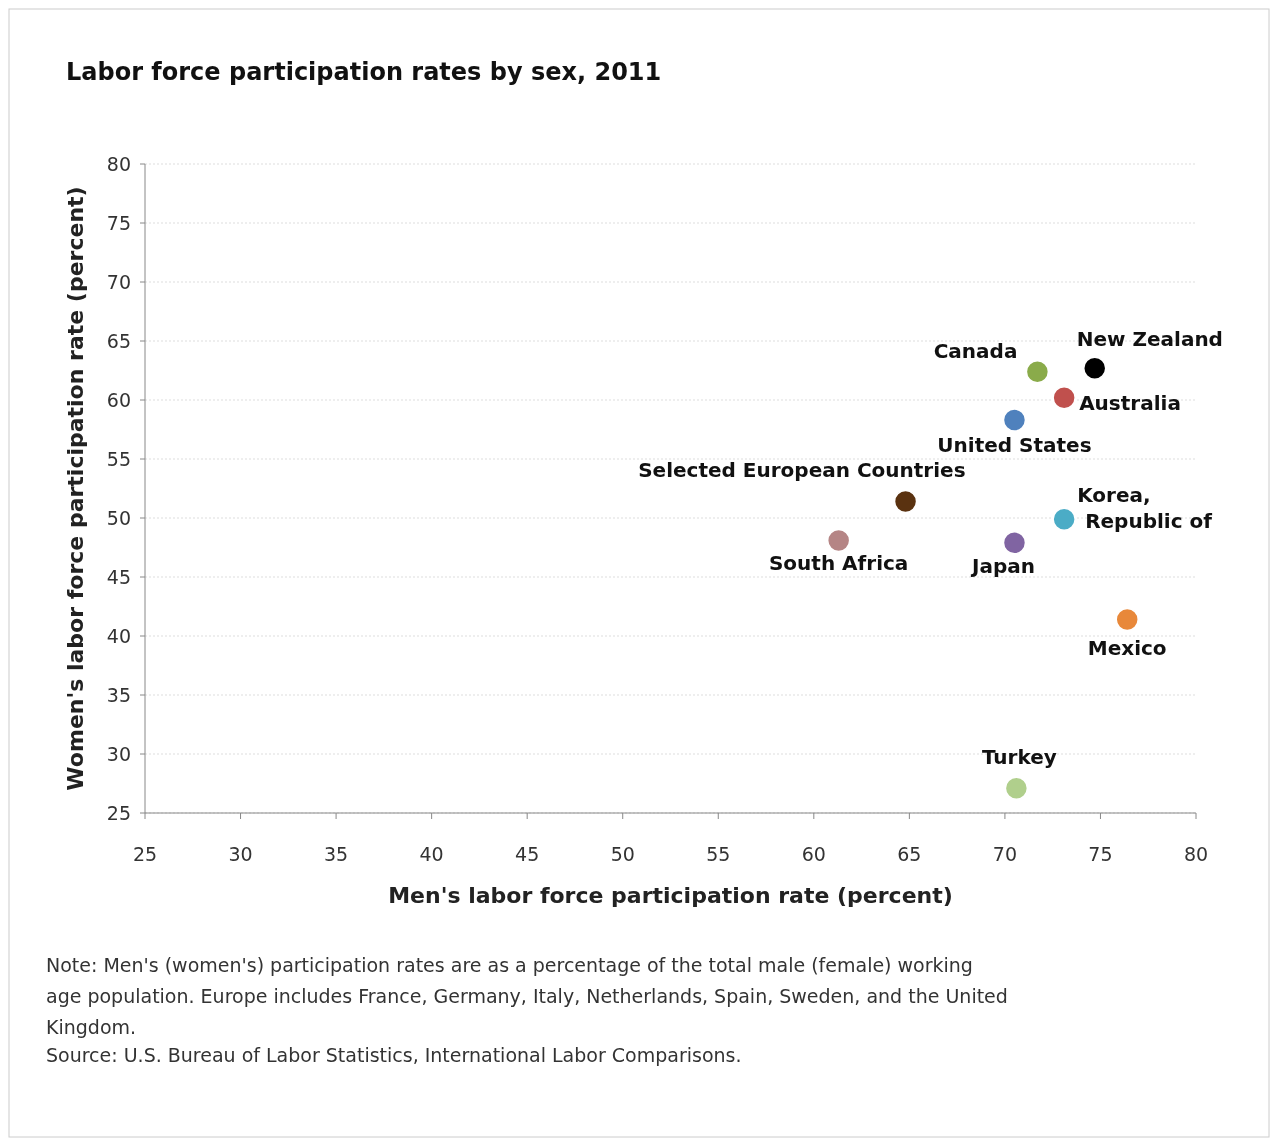  I want to click on x-tick-label: 35, so click(336, 854).